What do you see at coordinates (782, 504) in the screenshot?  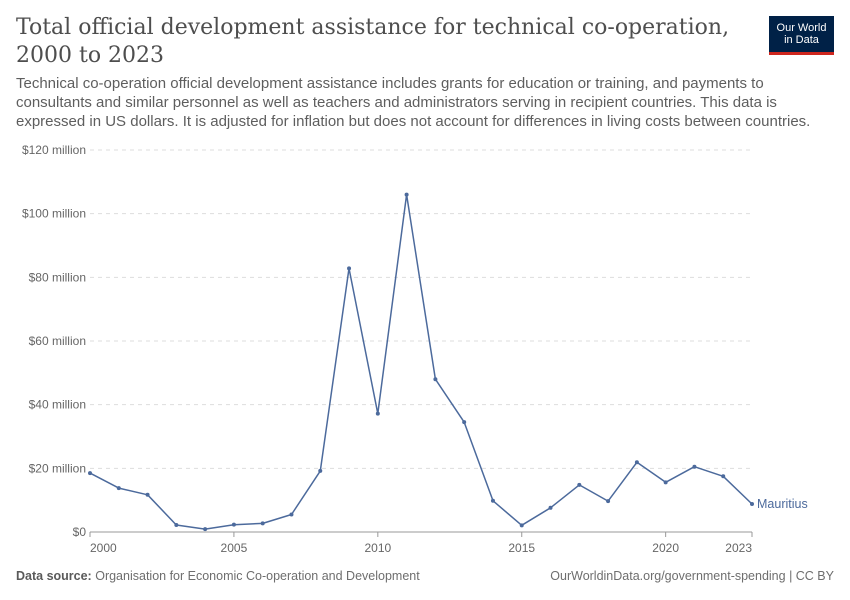 I see `series-label: Mauritius` at bounding box center [782, 504].